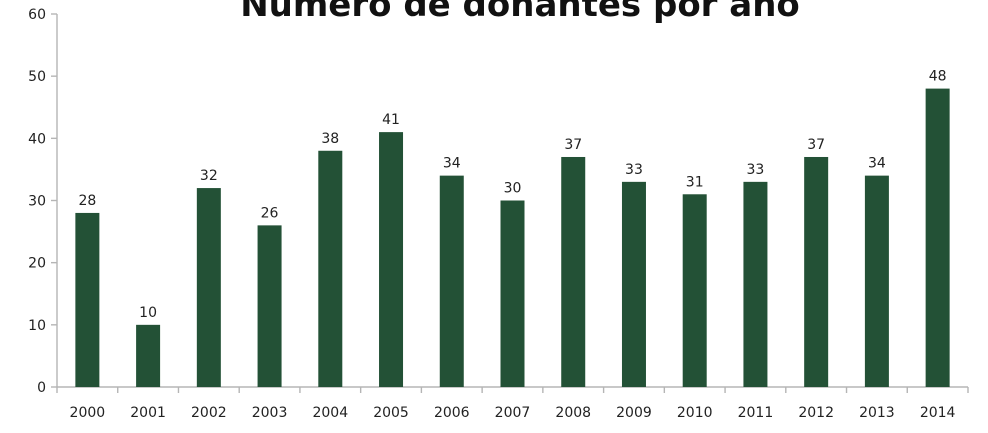 This screenshot has width=988, height=433. Describe the element at coordinates (512, 293) in the screenshot. I see `bar-2007` at that location.